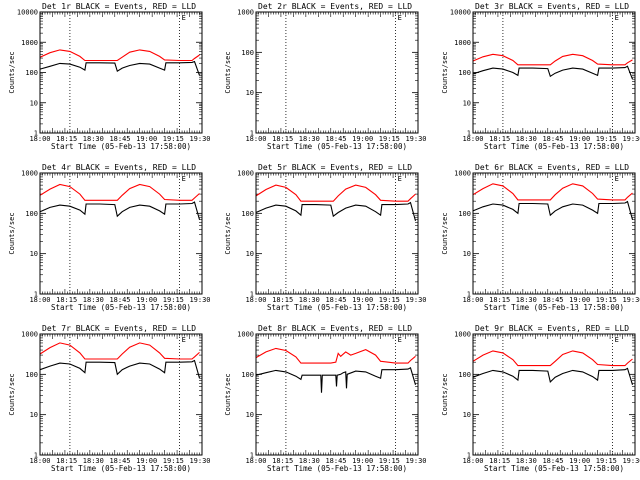  I want to click on panel-title: Det 5r BLACK = Events, RED = LLD, so click(335, 167).